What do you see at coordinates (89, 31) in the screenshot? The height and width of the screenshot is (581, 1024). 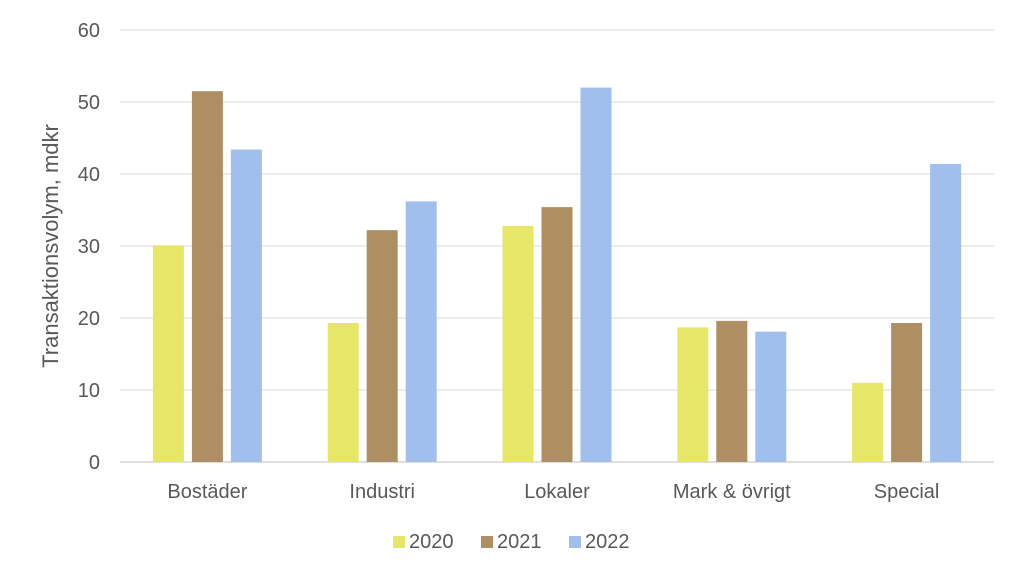 I see `y-tick-label: 60` at bounding box center [89, 31].